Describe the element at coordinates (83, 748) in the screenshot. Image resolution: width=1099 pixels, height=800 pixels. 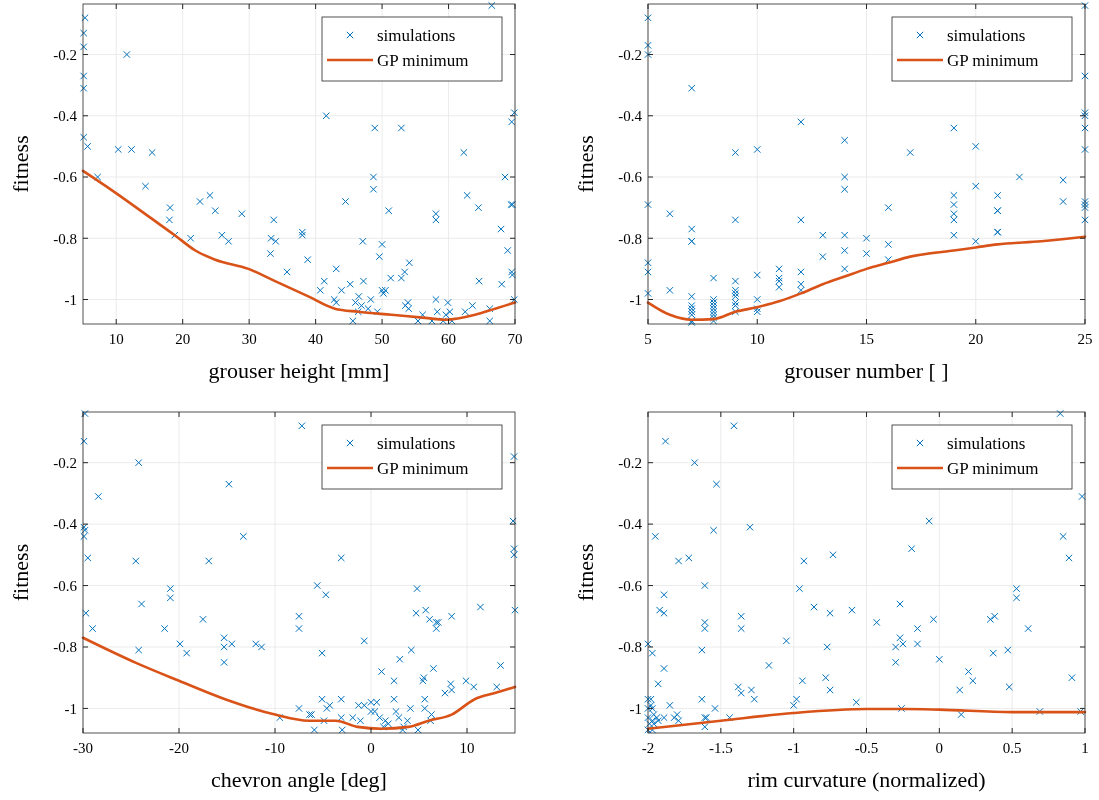
I see `x-tick-label: -30` at that location.